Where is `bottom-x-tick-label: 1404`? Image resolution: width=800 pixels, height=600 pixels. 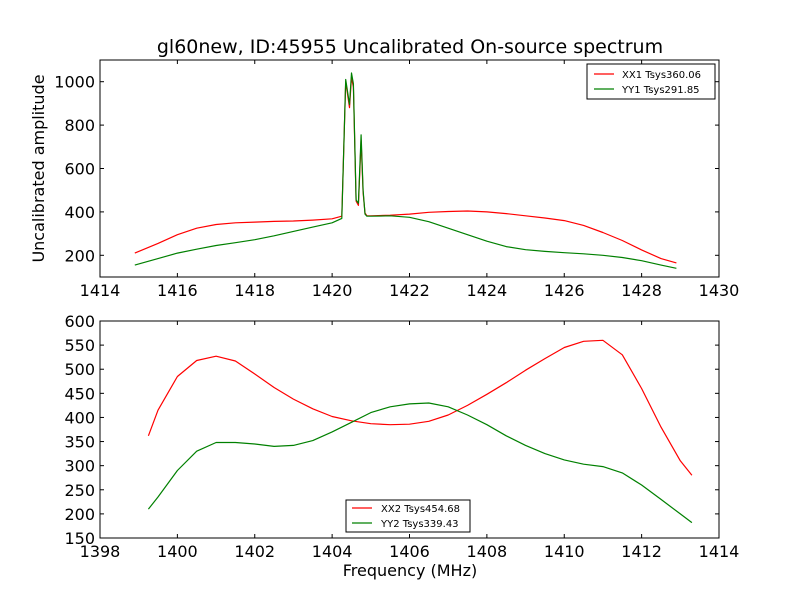 bottom-x-tick-label: 1404 is located at coordinates (332, 551).